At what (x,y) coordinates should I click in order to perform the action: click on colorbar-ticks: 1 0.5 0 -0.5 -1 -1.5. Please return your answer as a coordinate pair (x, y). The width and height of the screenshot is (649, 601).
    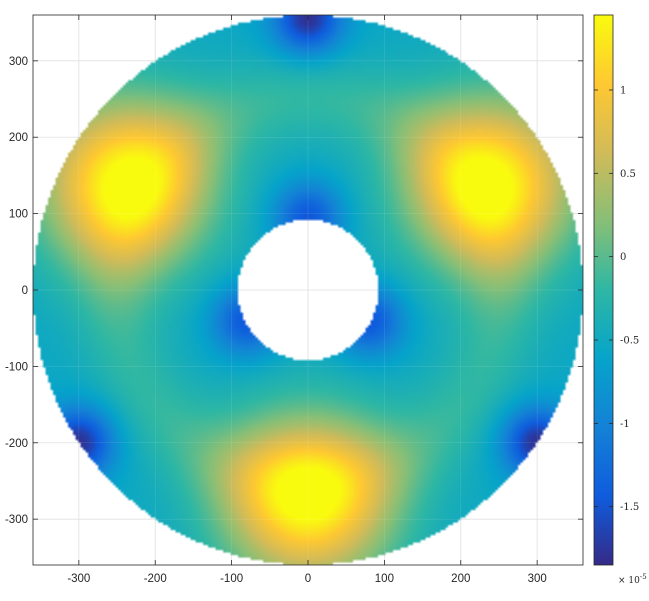
    Looking at the image, I should click on (616, 299).